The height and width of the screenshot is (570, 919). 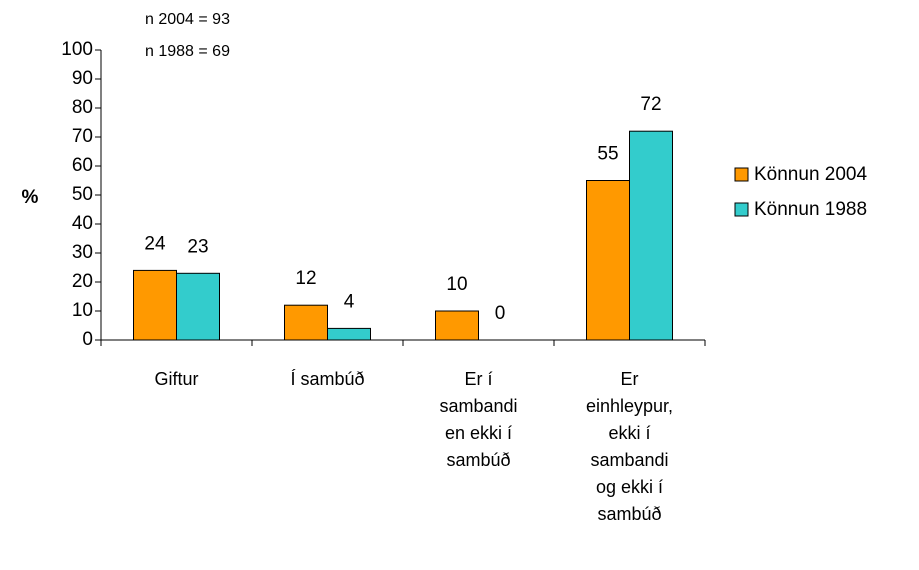 What do you see at coordinates (82, 78) in the screenshot?
I see `y-tick-label: 90` at bounding box center [82, 78].